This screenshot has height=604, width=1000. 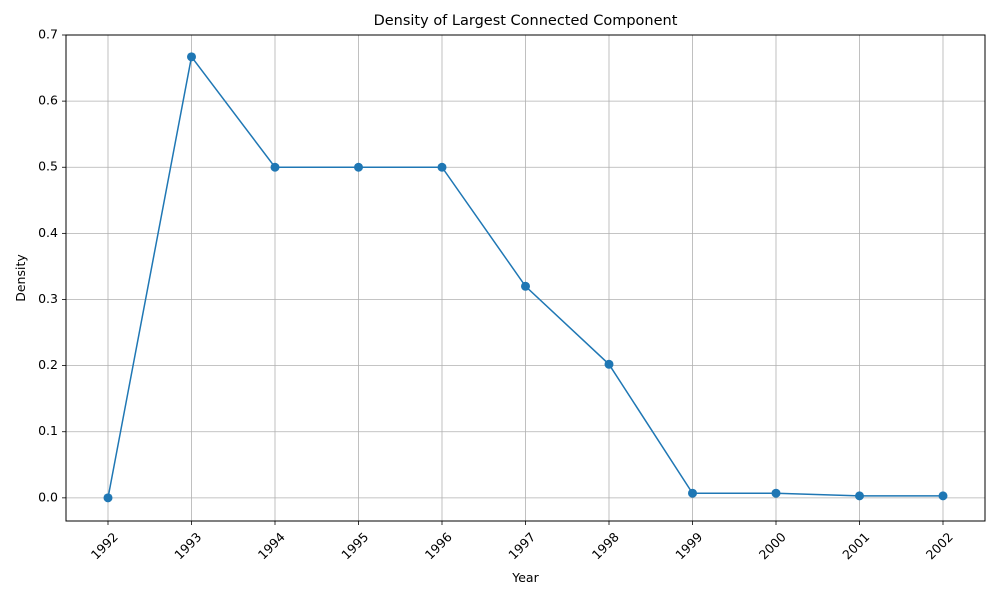 What do you see at coordinates (104, 545) in the screenshot?
I see `x-tick-label: 1992` at bounding box center [104, 545].